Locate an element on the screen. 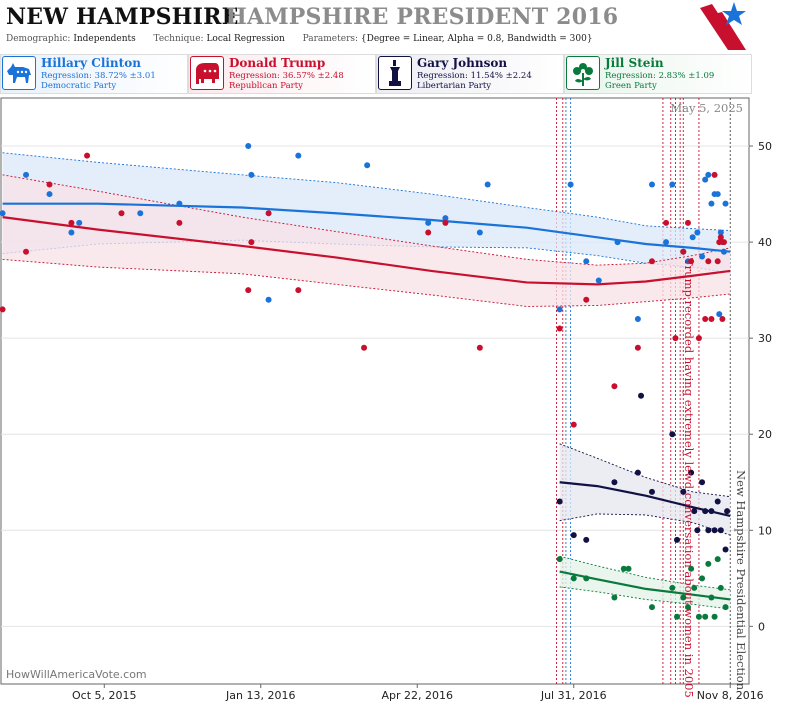 The height and width of the screenshot is (704, 789). star-flag-logo-icon is located at coordinates (724, 26).